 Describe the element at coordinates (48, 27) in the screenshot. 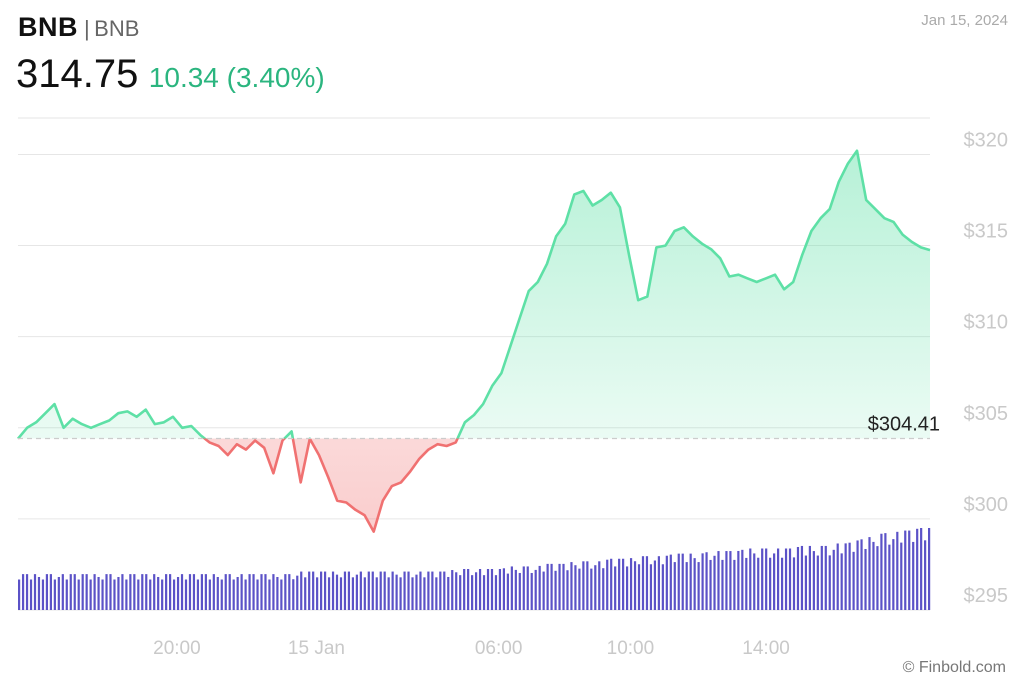

I see `ticker-symbol: BNB` at that location.